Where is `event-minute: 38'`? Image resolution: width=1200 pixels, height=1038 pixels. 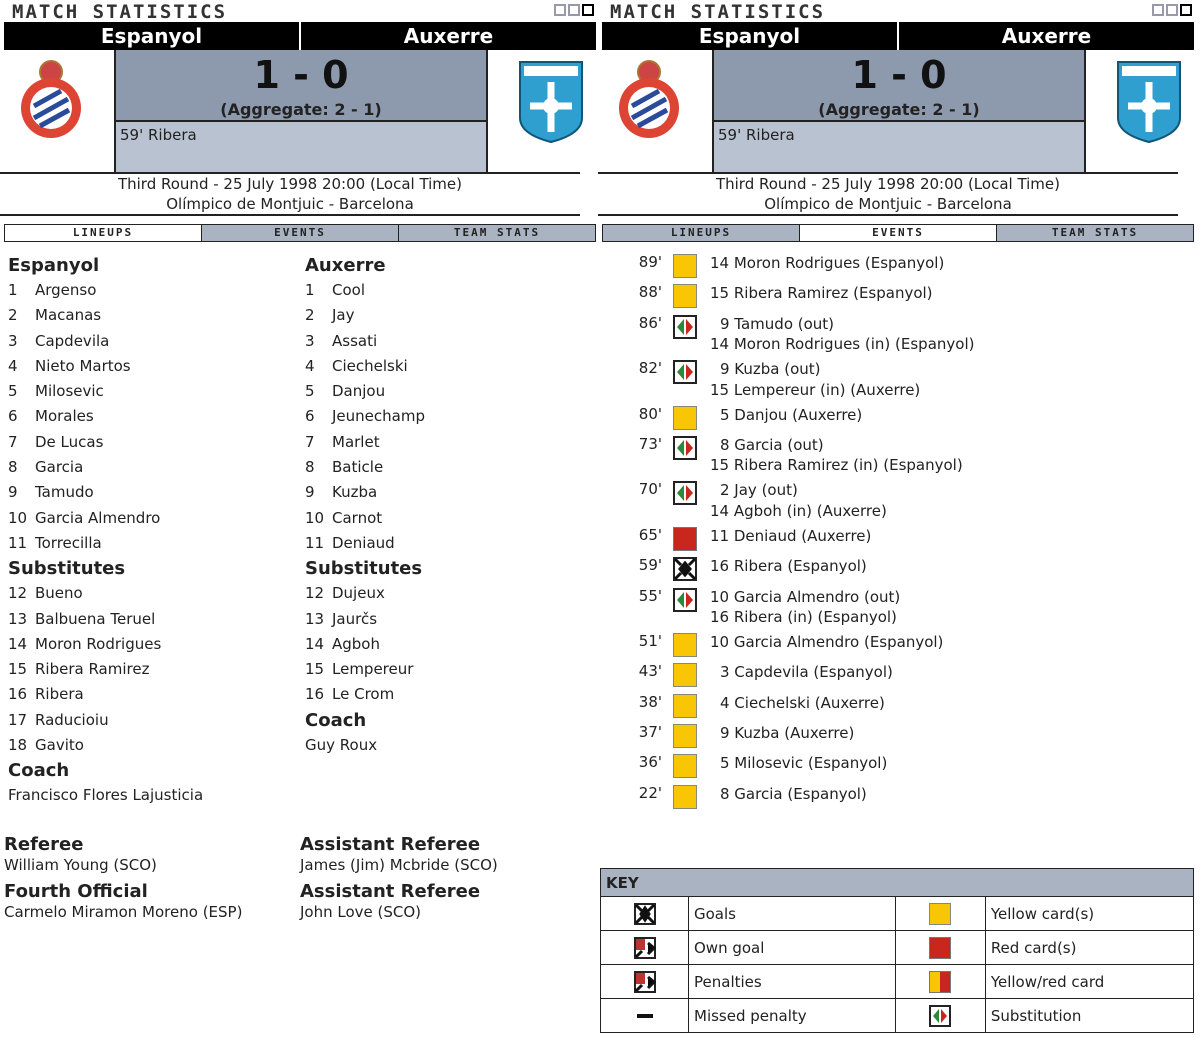 event-minute: 38' is located at coordinates (650, 701).